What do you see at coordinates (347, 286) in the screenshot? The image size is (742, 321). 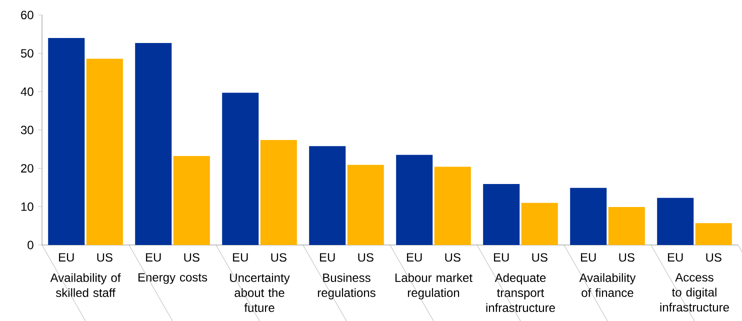 I see `x-tick-label: Business regulations` at bounding box center [347, 286].